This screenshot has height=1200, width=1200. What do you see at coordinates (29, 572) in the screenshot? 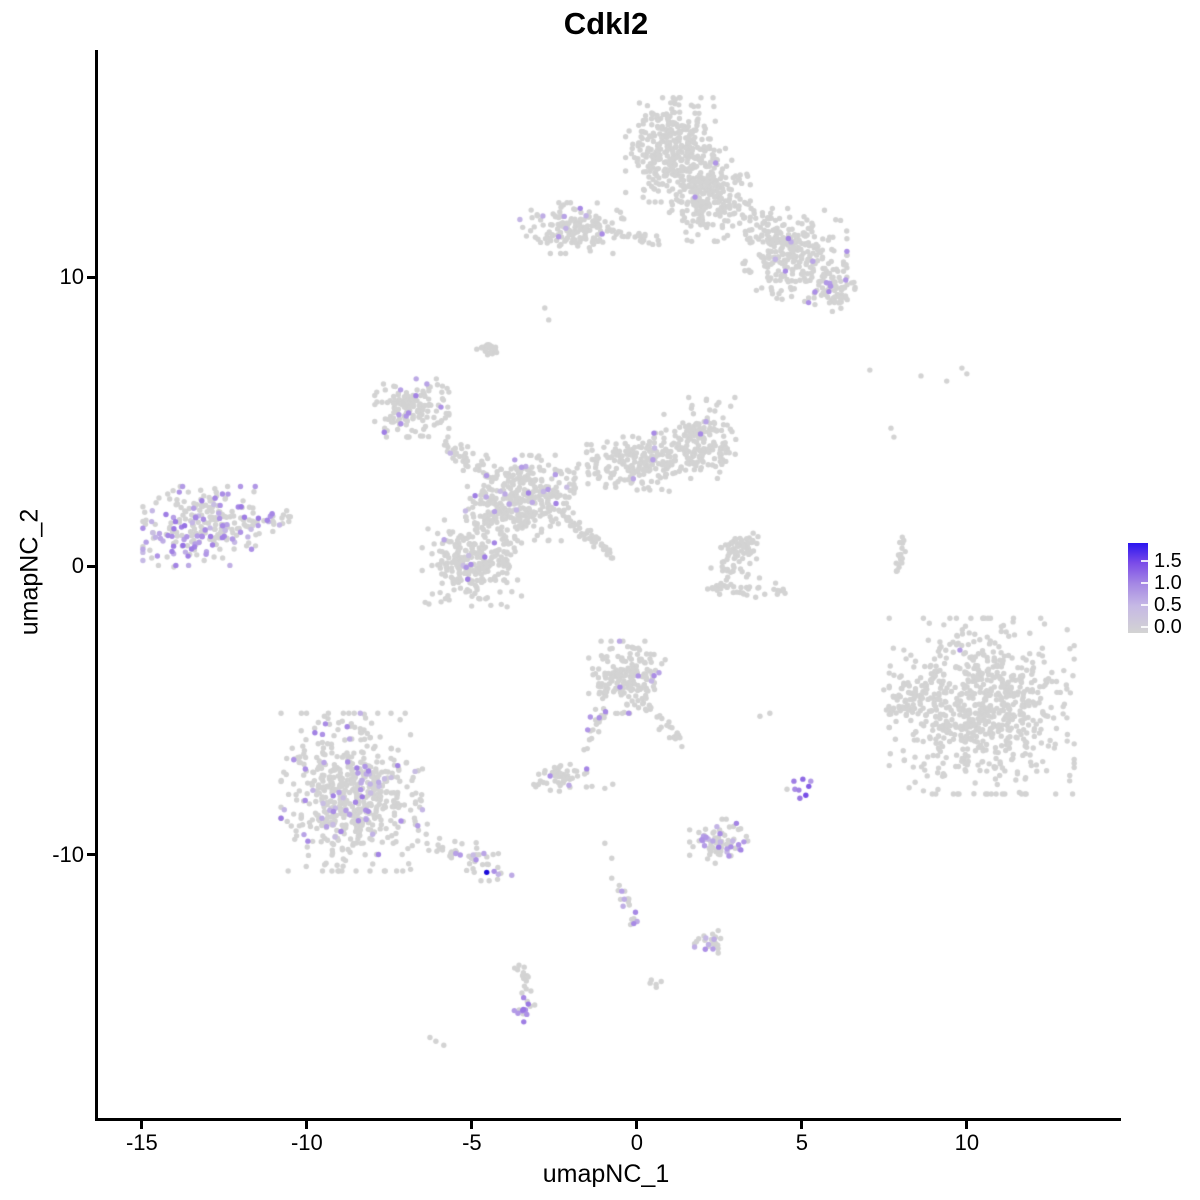
I see `y-axis-title: umapNC_2` at bounding box center [29, 572].